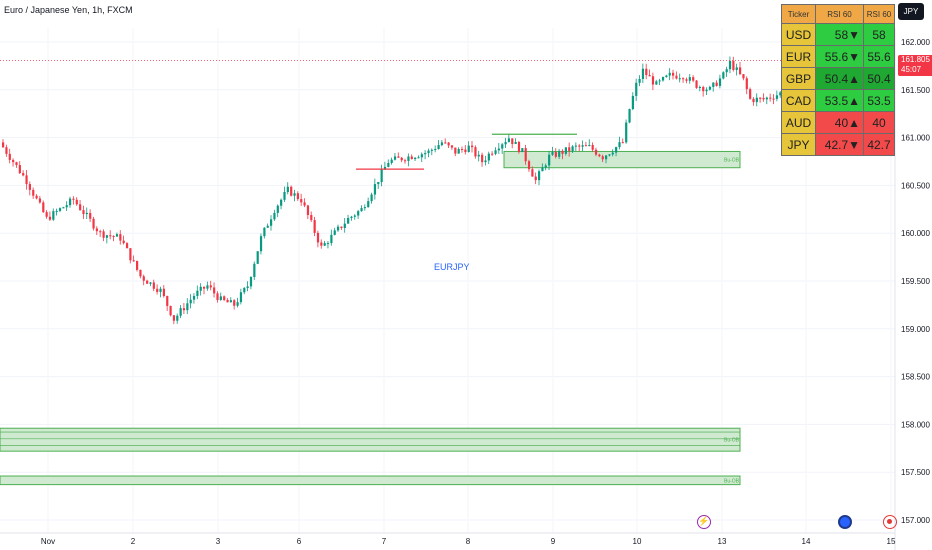 The height and width of the screenshot is (550, 932). I want to click on x-tick-label: 7, so click(384, 541).